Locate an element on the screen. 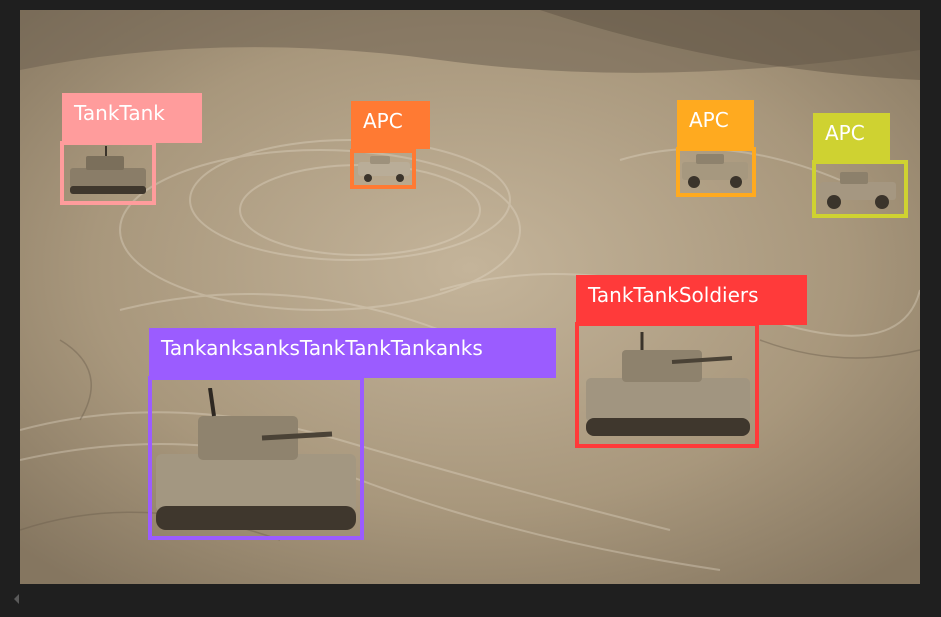 The height and width of the screenshot is (617, 941). detection-label: TankTankSoldiers is located at coordinates (691, 300).